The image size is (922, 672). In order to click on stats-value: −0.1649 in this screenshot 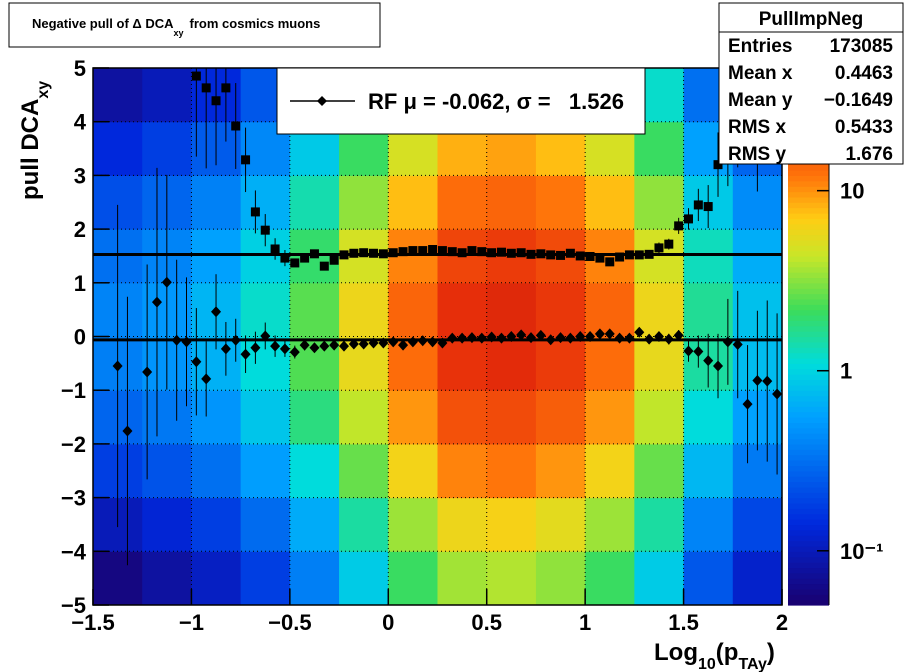, I will do `click(858, 100)`.